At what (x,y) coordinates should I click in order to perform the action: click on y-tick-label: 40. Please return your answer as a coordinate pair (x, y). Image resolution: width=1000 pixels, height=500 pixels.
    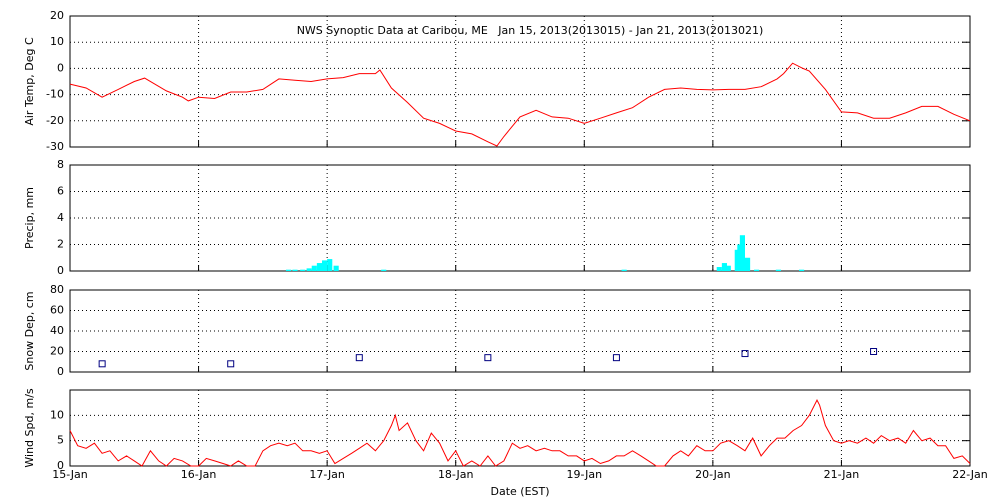
    Looking at the image, I should click on (57, 330).